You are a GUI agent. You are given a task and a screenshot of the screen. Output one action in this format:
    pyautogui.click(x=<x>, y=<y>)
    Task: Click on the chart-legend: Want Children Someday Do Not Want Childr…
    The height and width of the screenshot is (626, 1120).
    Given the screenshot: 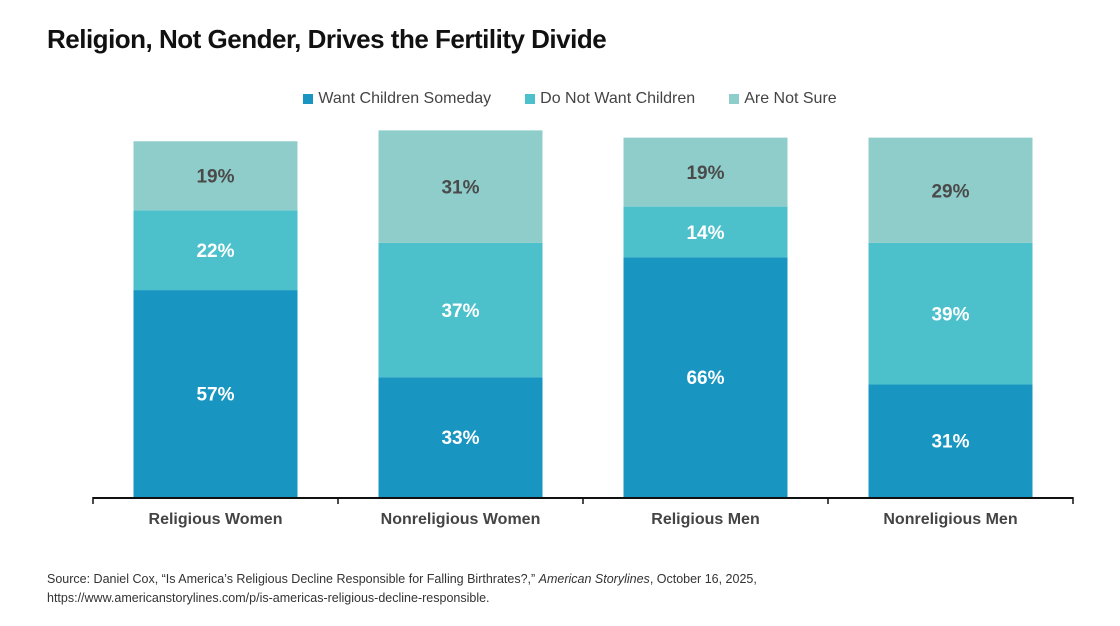 What is the action you would take?
    pyautogui.click(x=560, y=99)
    